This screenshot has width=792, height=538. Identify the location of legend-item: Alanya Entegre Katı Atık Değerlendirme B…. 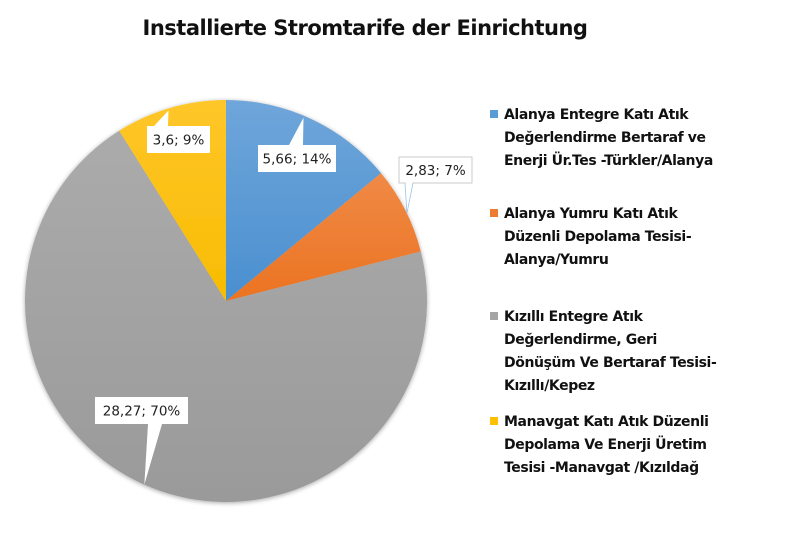
(637, 138).